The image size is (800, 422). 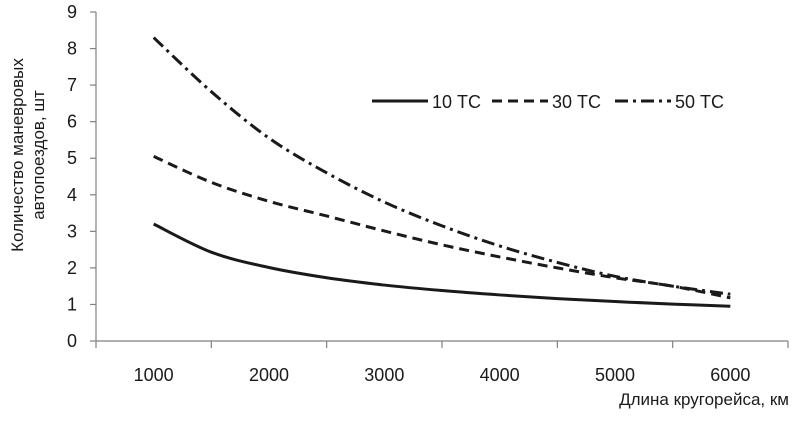 I want to click on x-tick-label: 3000, so click(x=384, y=375).